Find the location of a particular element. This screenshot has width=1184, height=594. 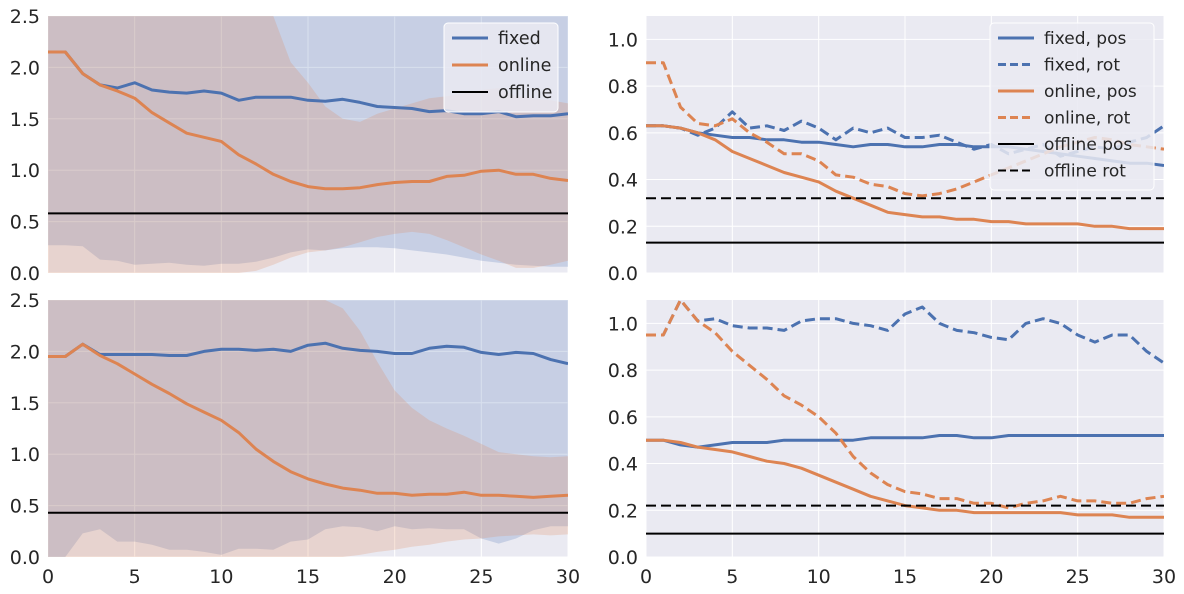

legend-label: fixed, rot is located at coordinates (1082, 66).